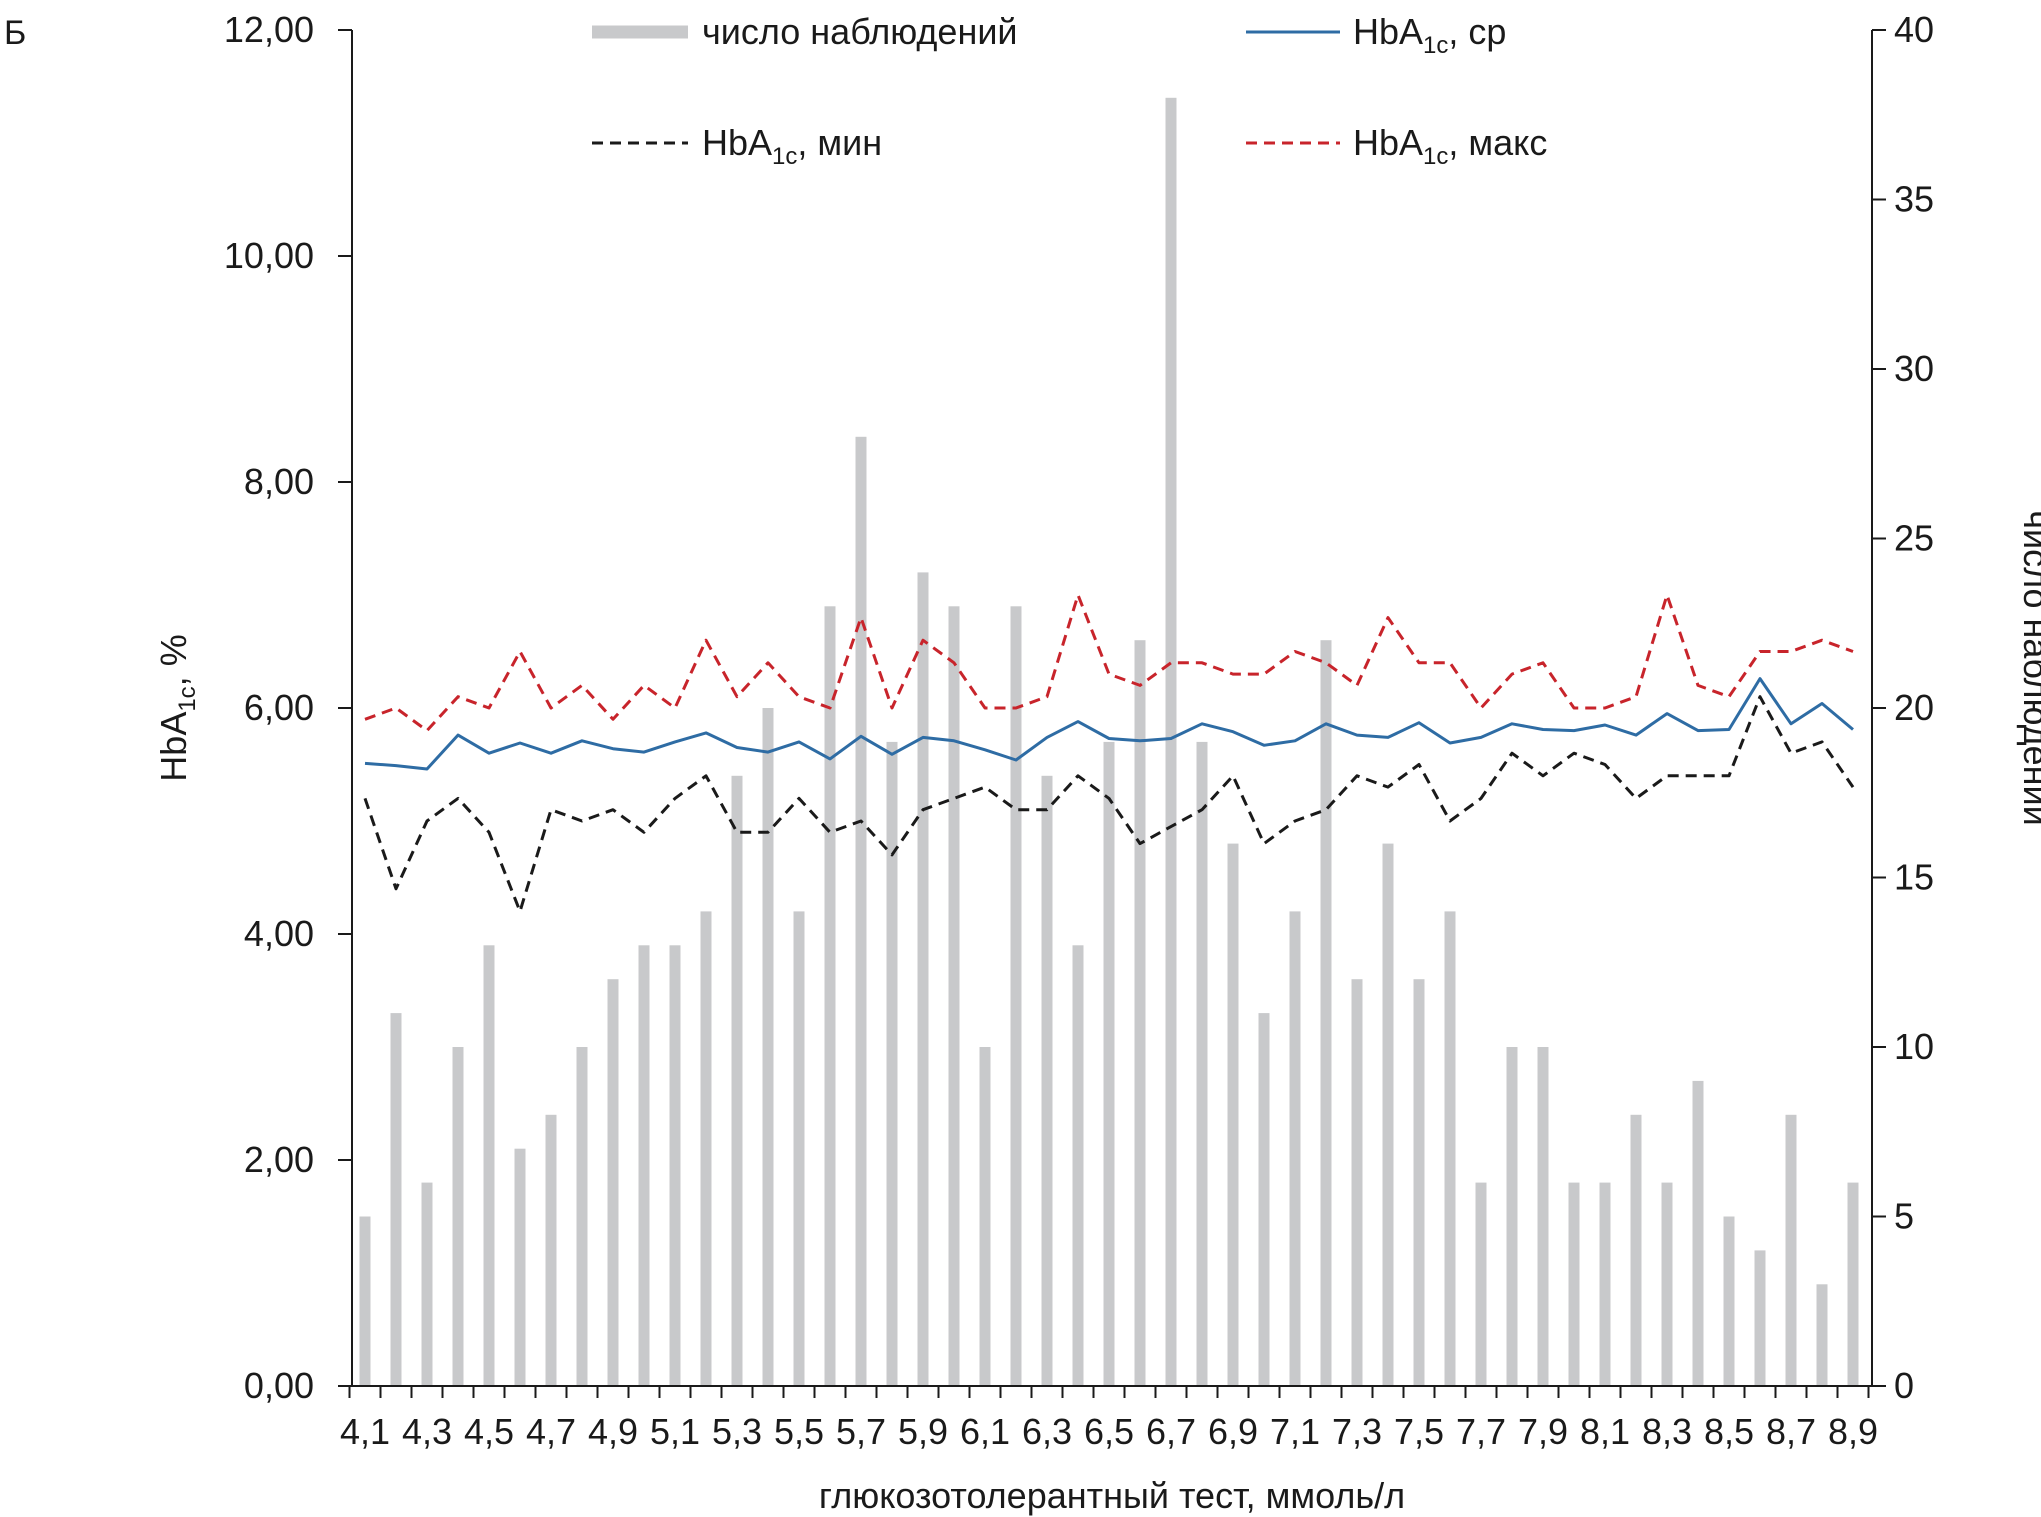  What do you see at coordinates (737, 1431) in the screenshot?
I see `x-tick-label: 5,3` at bounding box center [737, 1431].